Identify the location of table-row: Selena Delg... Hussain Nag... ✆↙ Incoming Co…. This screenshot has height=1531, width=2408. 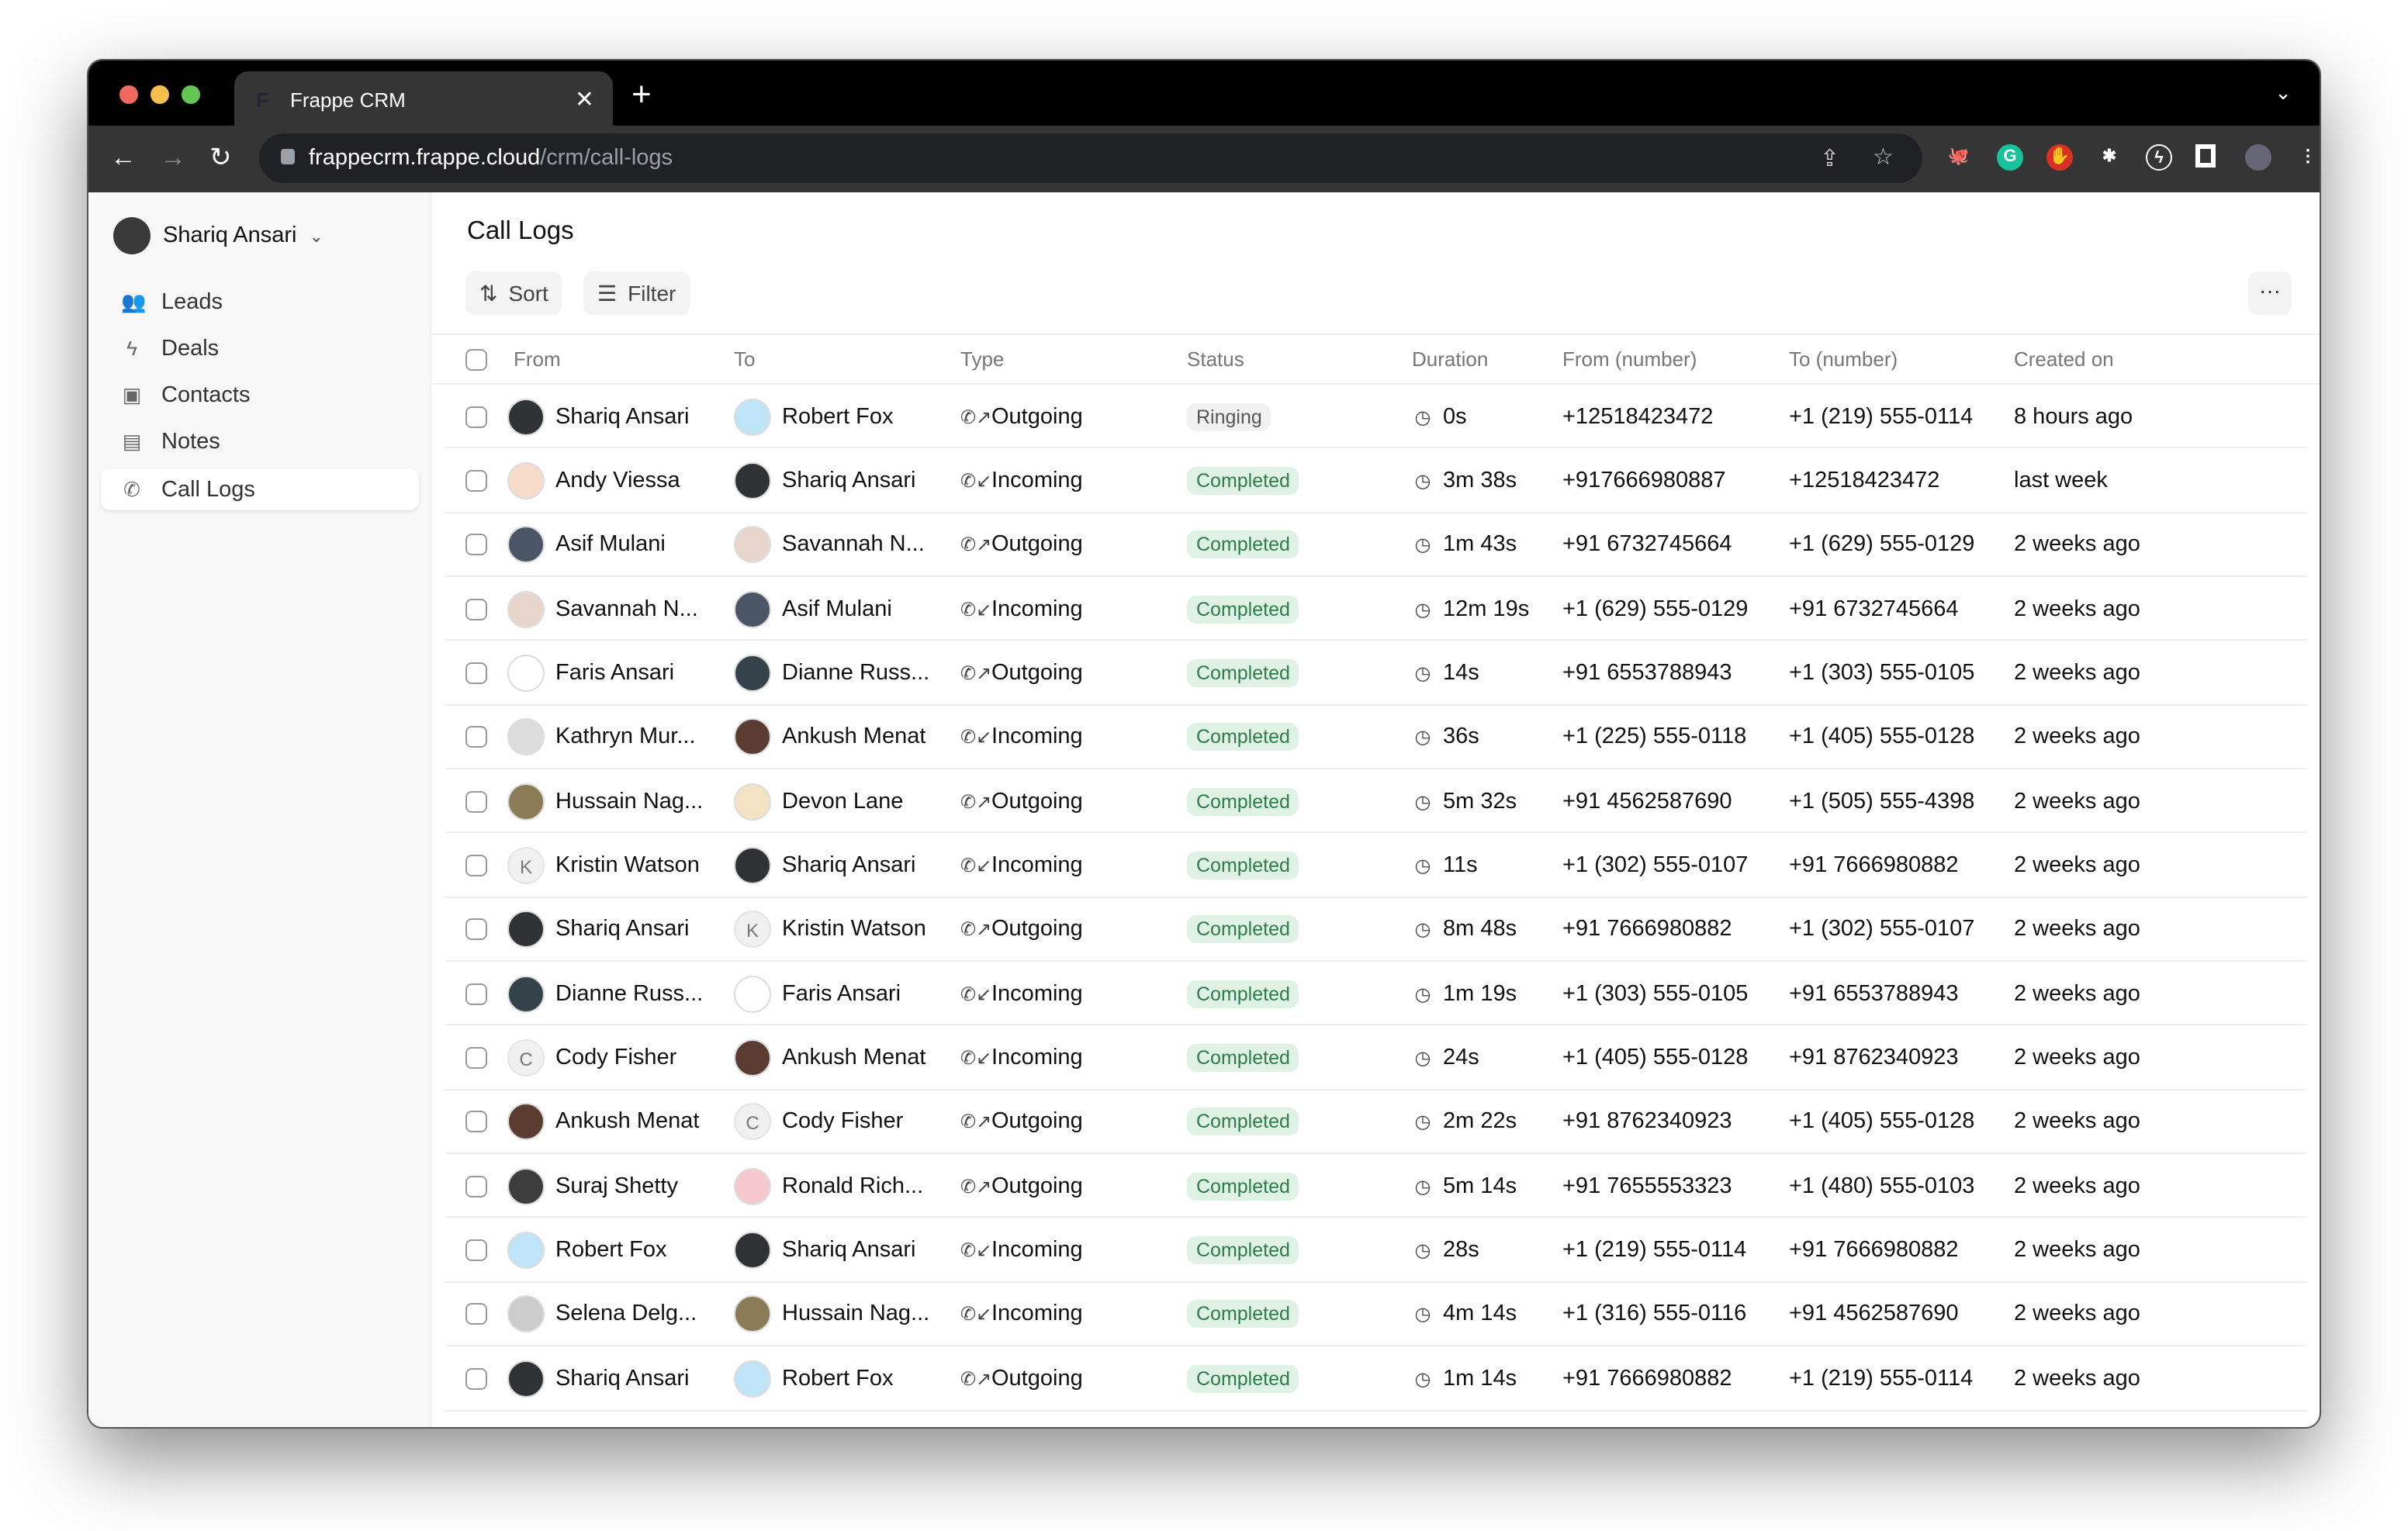
(1376, 1315).